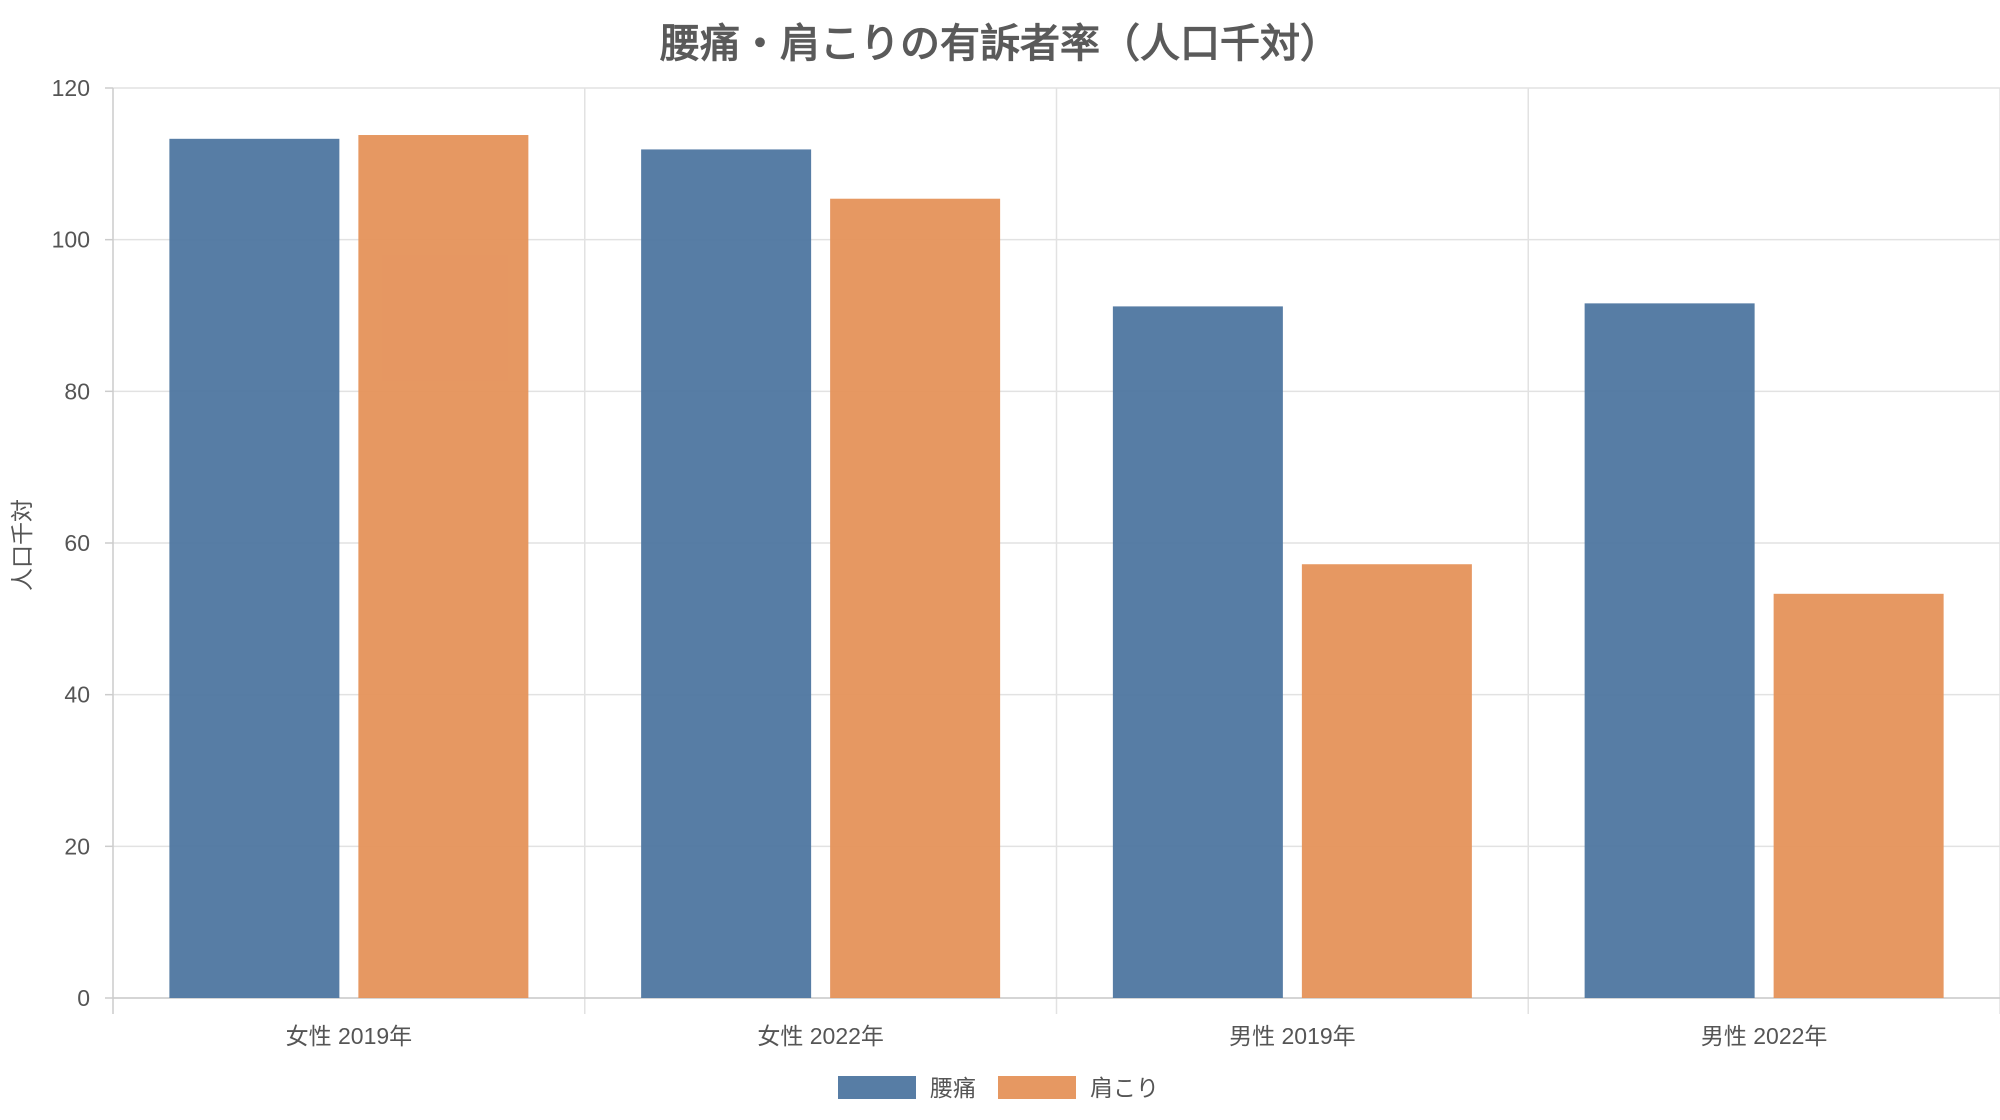 This screenshot has height=1120, width=2000. I want to click on y-tick-label: 60, so click(77, 543).